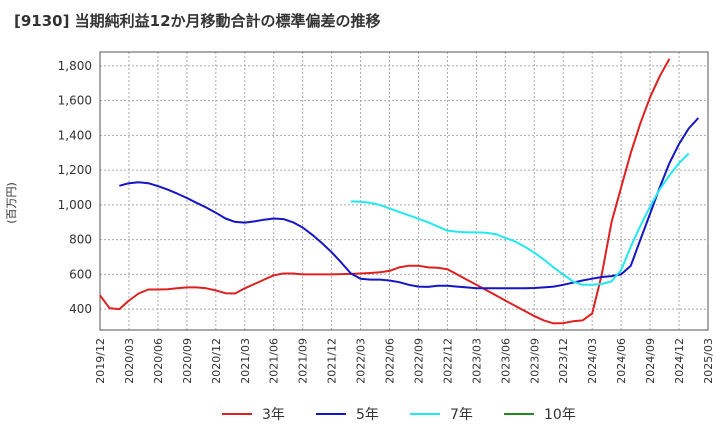  What do you see at coordinates (11, 203) in the screenshot?
I see `y-axis-label: (百万円)` at bounding box center [11, 203].